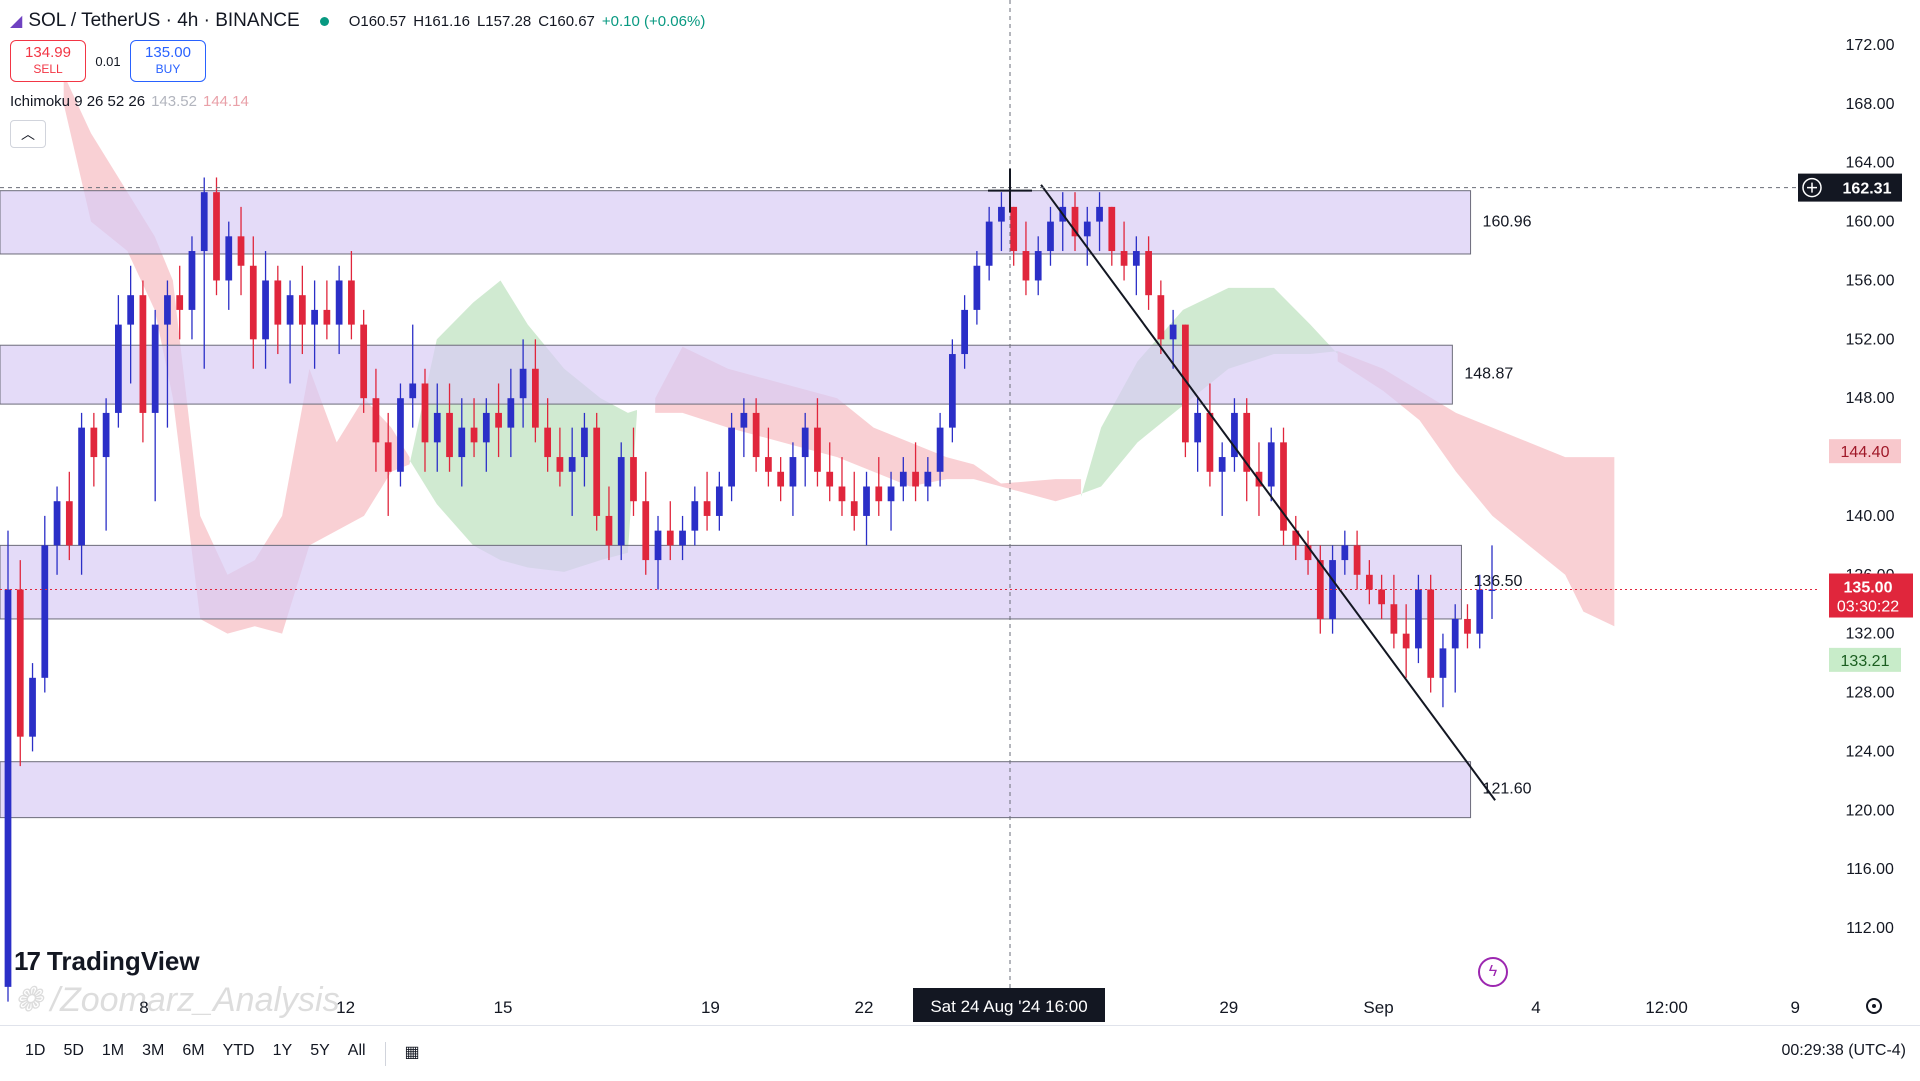 Image resolution: width=1920 pixels, height=1081 pixels. Describe the element at coordinates (193, 1050) in the screenshot. I see `timeframe-6m: 6M` at that location.